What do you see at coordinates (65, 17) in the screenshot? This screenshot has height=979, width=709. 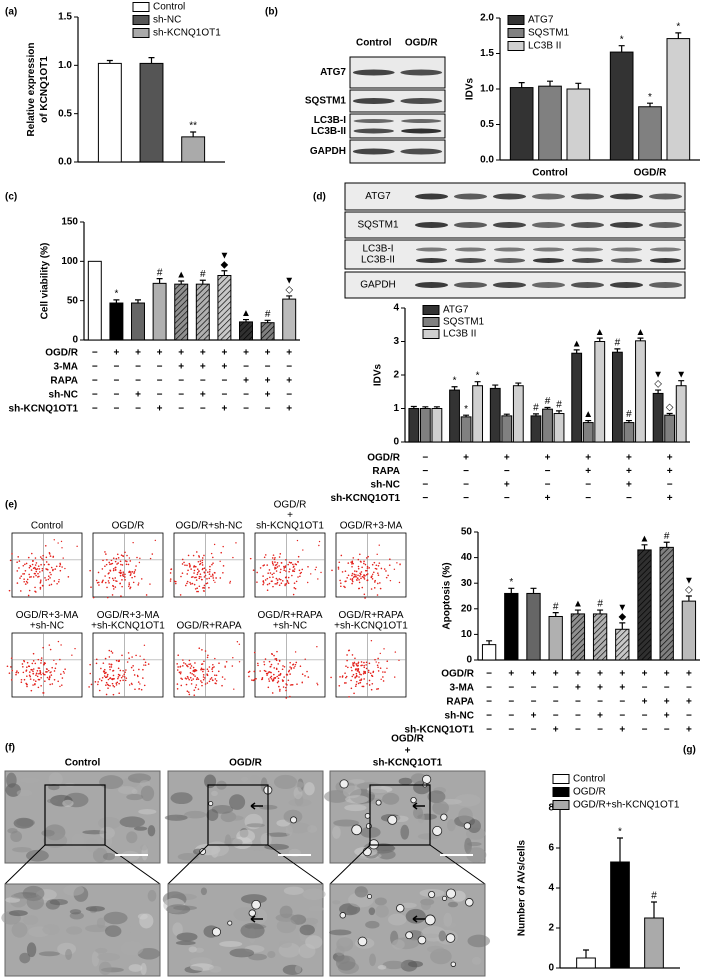 I see `y-tick-label: 1.5` at bounding box center [65, 17].